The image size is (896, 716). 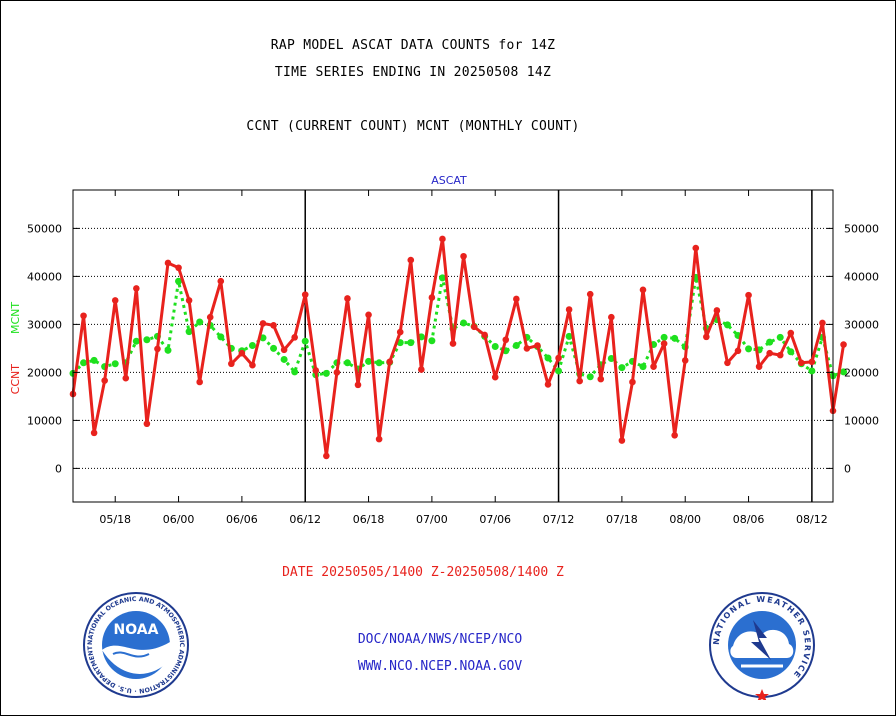 I want to click on xtick-label: 06/00, so click(x=179, y=519).